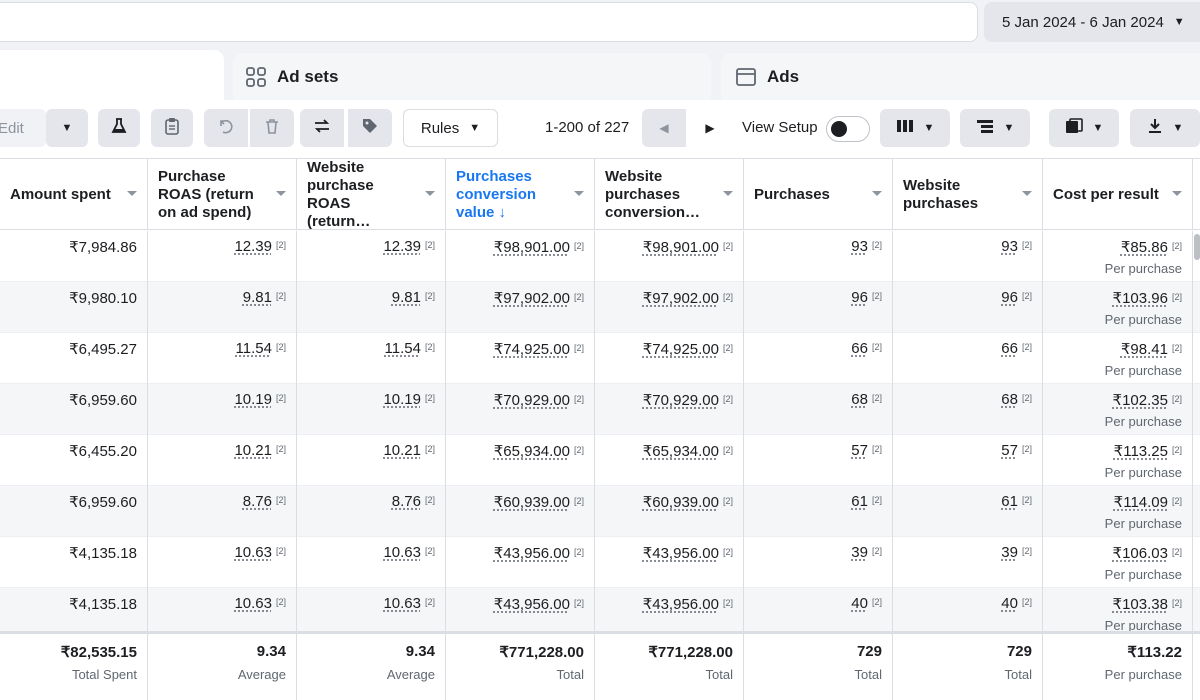 The height and width of the screenshot is (700, 1200). Describe the element at coordinates (226, 128) in the screenshot. I see `undo-button` at that location.